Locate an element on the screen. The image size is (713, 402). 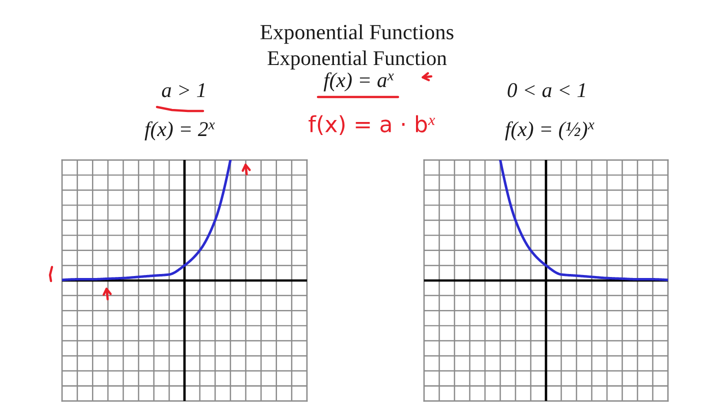
chart-title: 0 < a < 1 is located at coordinates (546, 90).